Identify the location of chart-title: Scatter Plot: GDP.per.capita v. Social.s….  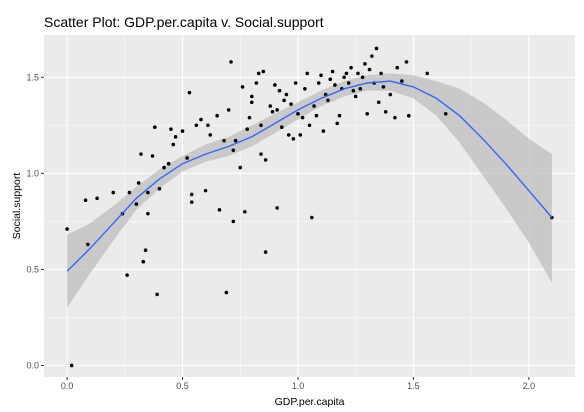
(184, 22).